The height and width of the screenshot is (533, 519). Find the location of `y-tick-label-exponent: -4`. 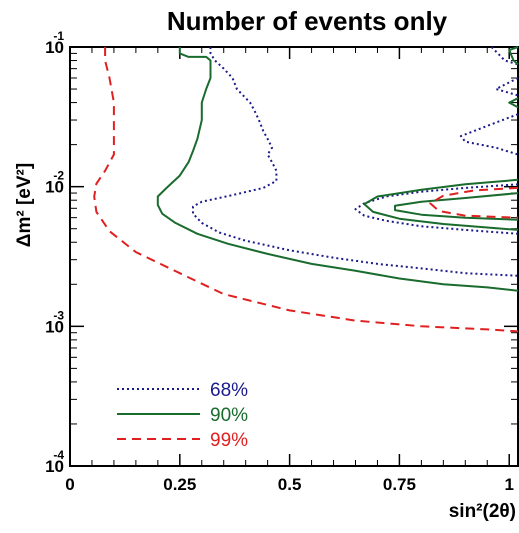

y-tick-label-exponent: -4 is located at coordinates (58, 455).